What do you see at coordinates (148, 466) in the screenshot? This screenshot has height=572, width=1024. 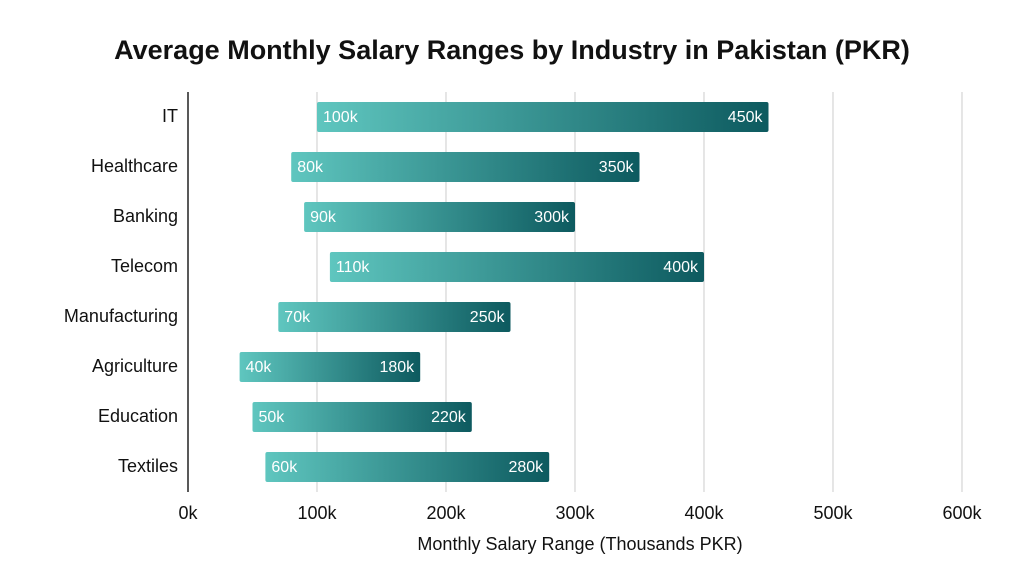 I see `y-tick-label: Textiles` at bounding box center [148, 466].